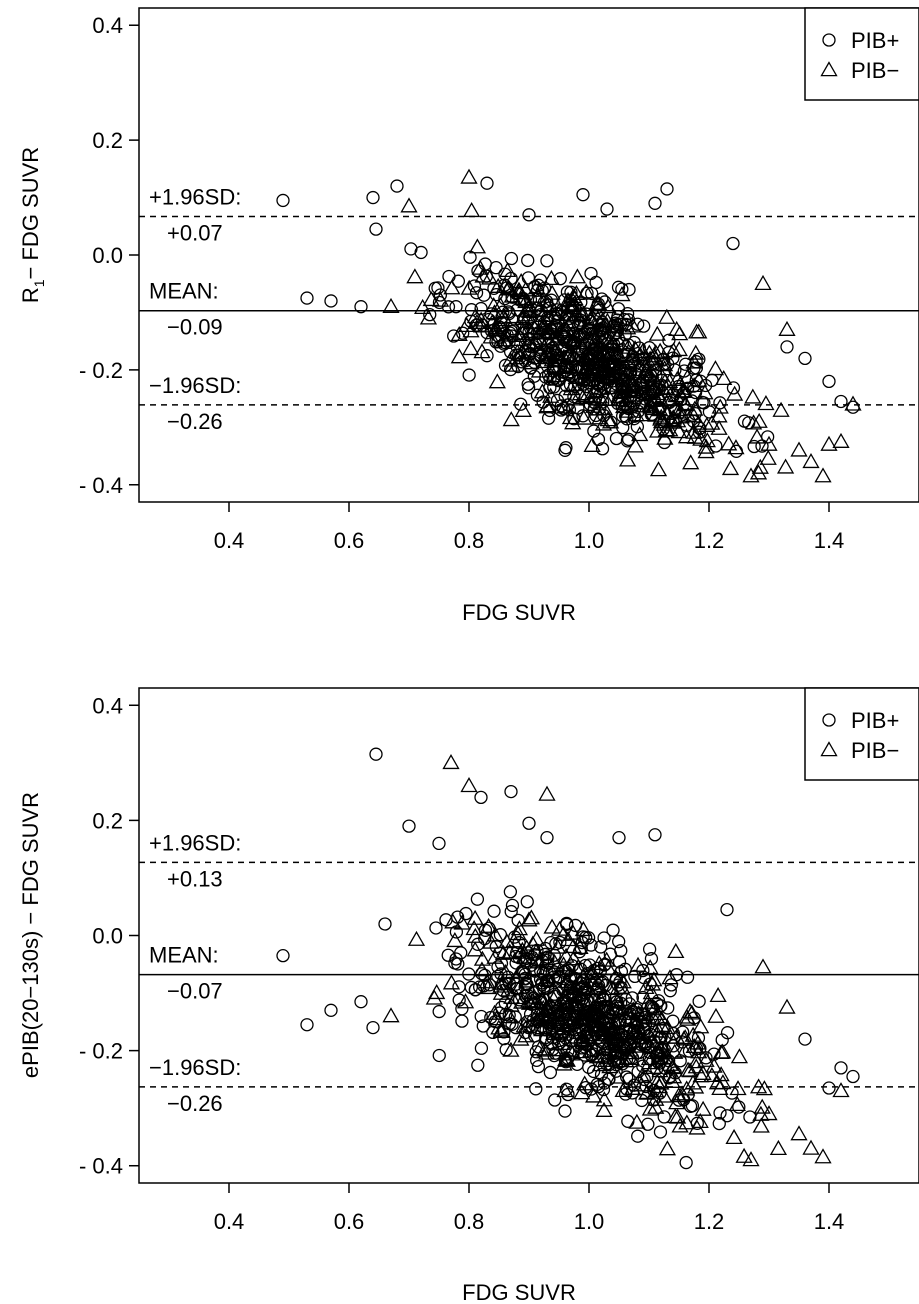 The width and height of the screenshot is (919, 1304). Describe the element at coordinates (195, 991) in the screenshot. I see `reference-line-value: −0.07` at that location.